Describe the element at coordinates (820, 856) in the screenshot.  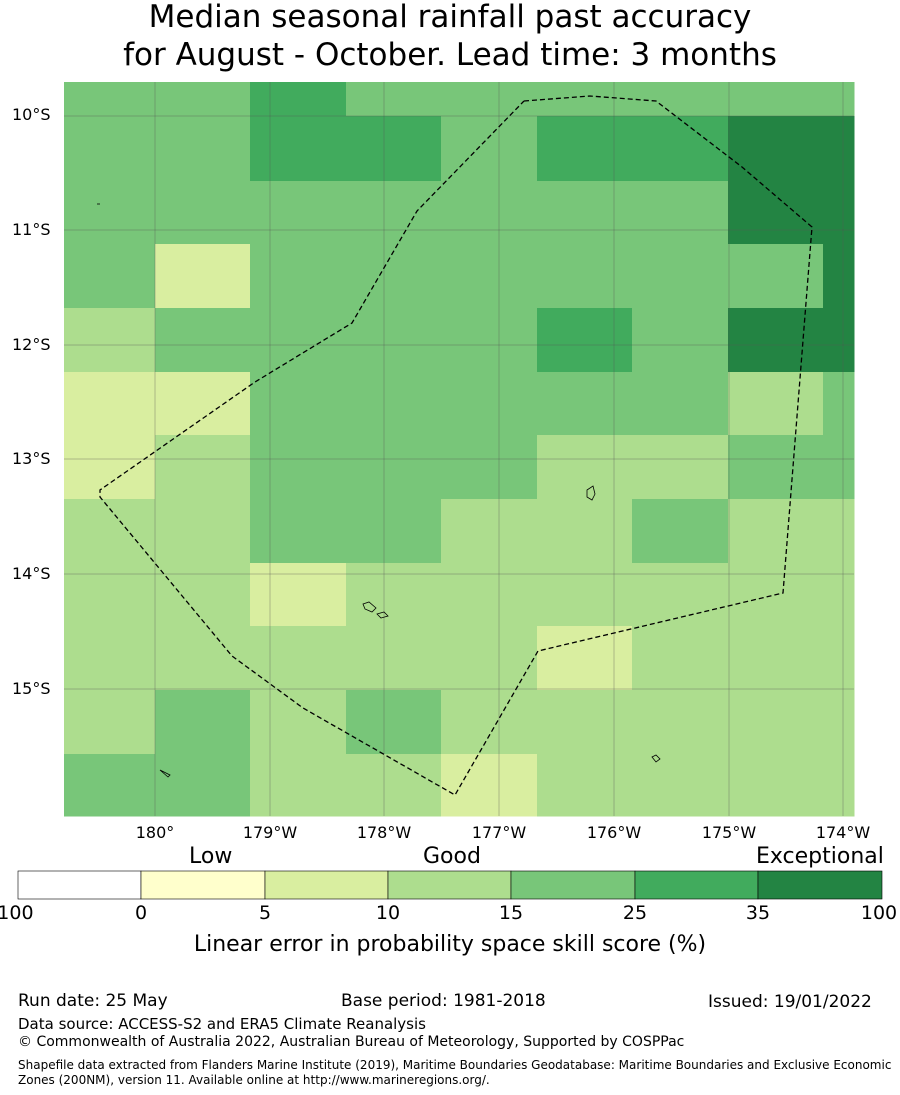
I see `legend-category-exceptional: Exceptional` at that location.